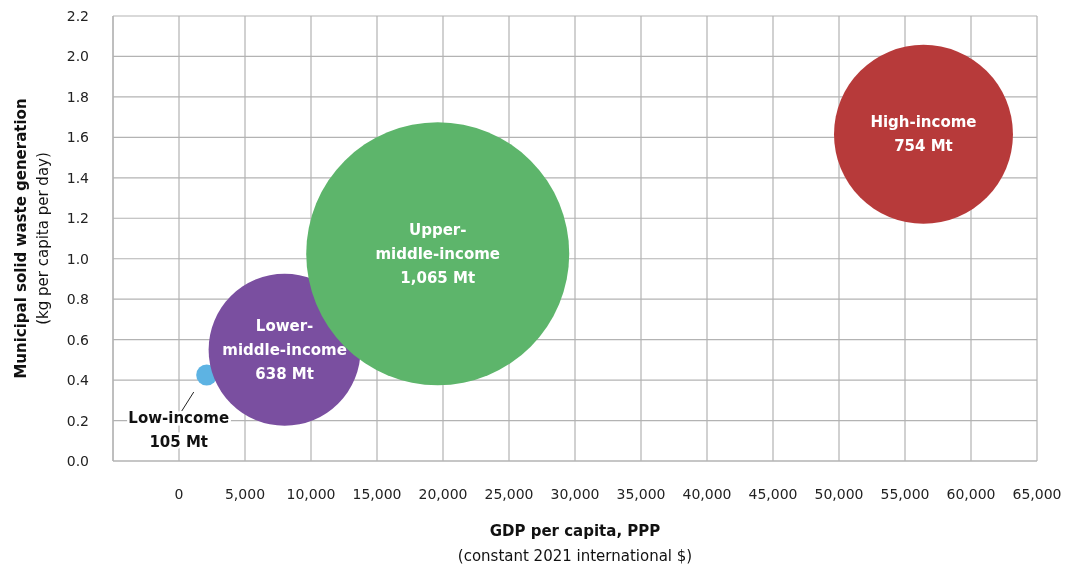  Describe the element at coordinates (443, 493) in the screenshot. I see `x-tick-label: 20,000` at that location.